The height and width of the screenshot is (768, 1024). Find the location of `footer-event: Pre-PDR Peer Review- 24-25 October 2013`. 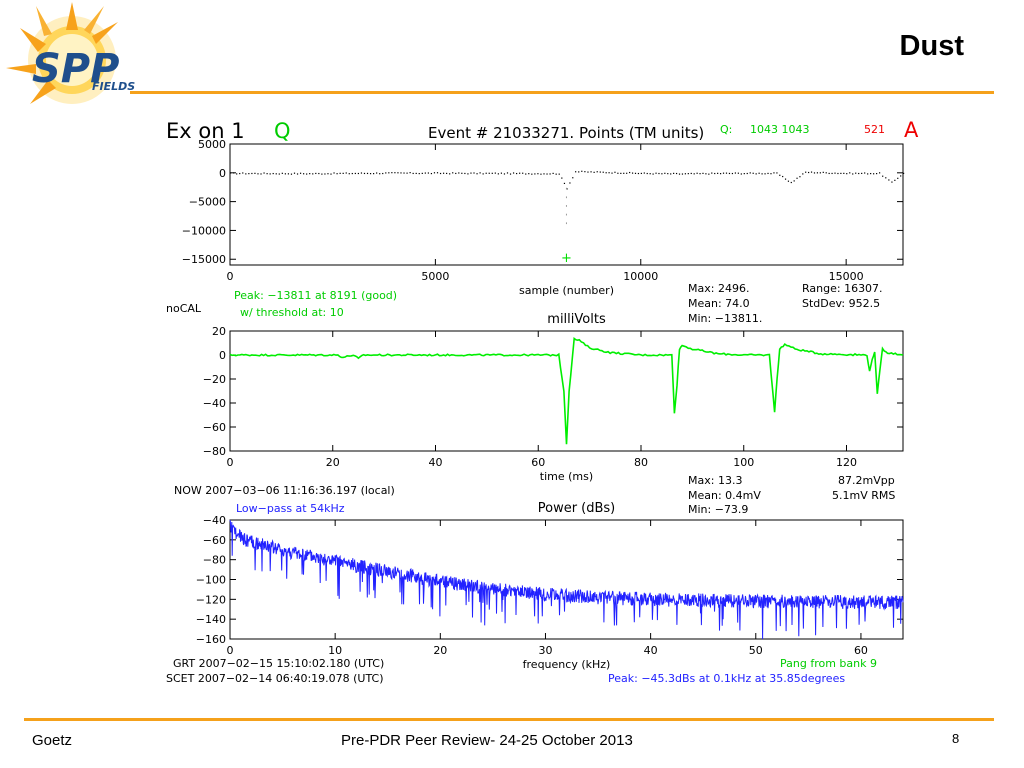

footer-event: Pre-PDR Peer Review- 24-25 October 2013 is located at coordinates (487, 740).